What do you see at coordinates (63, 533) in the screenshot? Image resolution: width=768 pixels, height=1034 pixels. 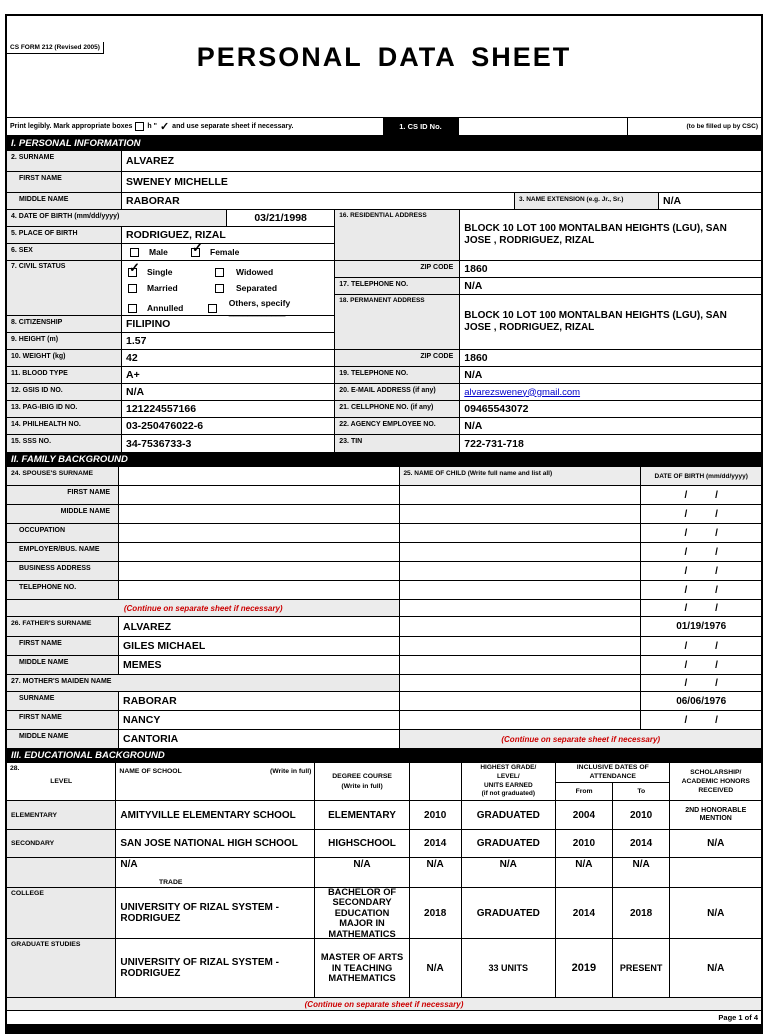 I see `occupation-label: OCCUPATION` at bounding box center [63, 533].